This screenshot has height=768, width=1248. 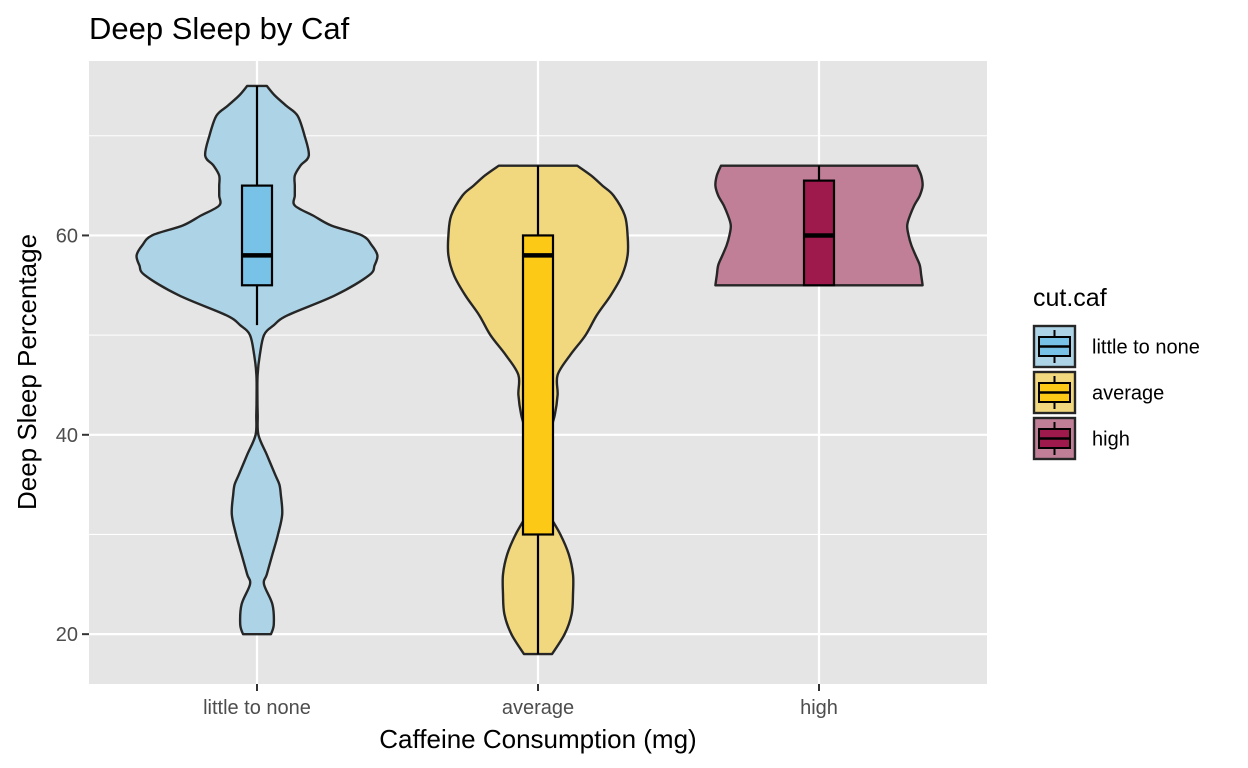 I want to click on legend: cut.caf little to none average high, so click(x=1116, y=372).